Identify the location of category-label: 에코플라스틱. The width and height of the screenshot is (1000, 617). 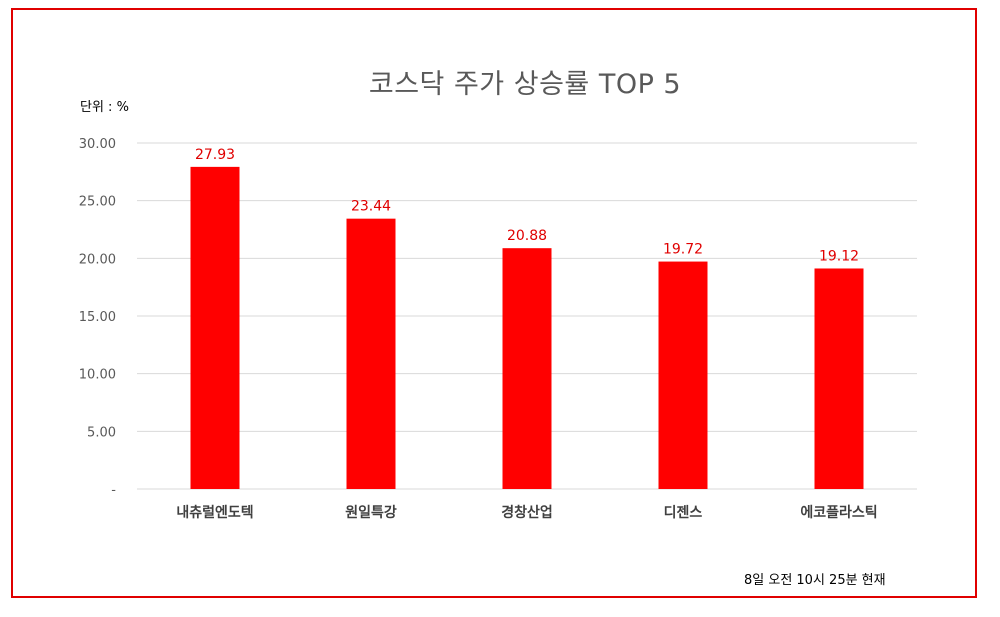
(838, 512).